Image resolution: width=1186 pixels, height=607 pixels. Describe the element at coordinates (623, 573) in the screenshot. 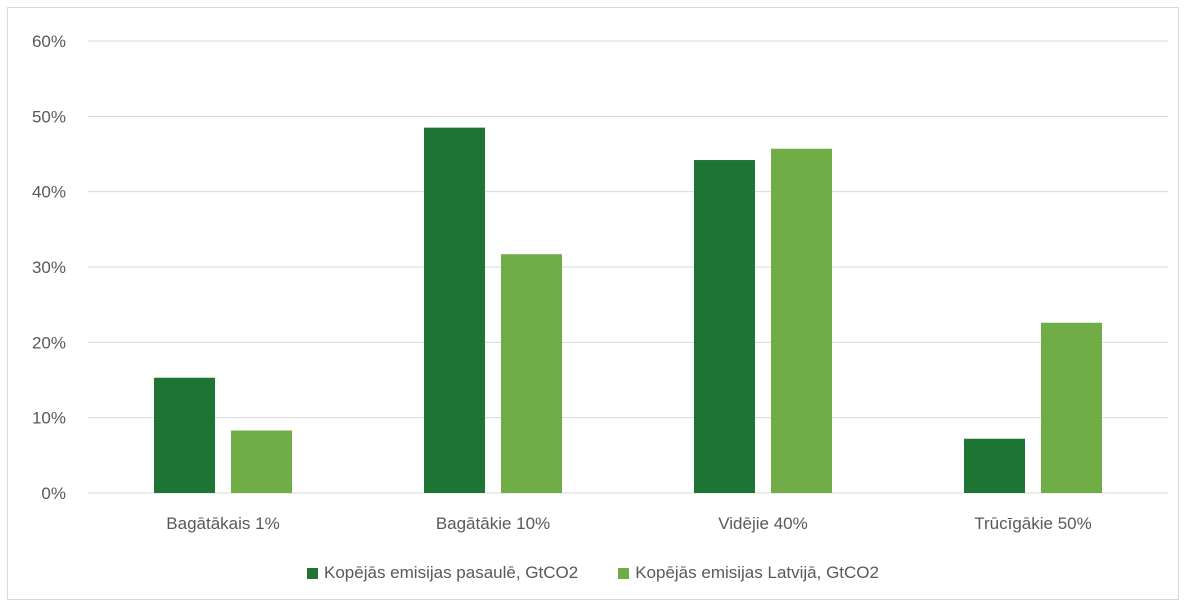

I see `legend-swatch-latvia` at that location.